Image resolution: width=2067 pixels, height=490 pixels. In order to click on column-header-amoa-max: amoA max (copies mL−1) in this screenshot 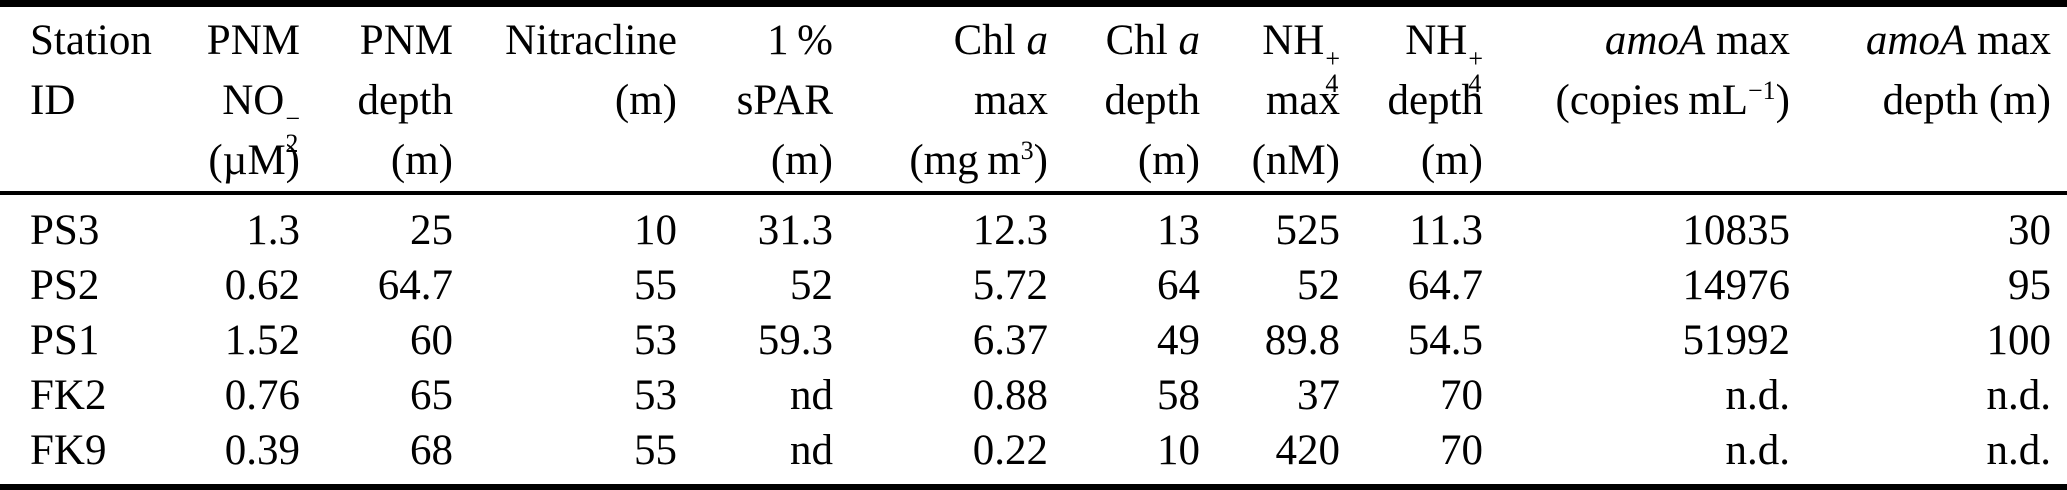, I will do `click(1637, 99)`.